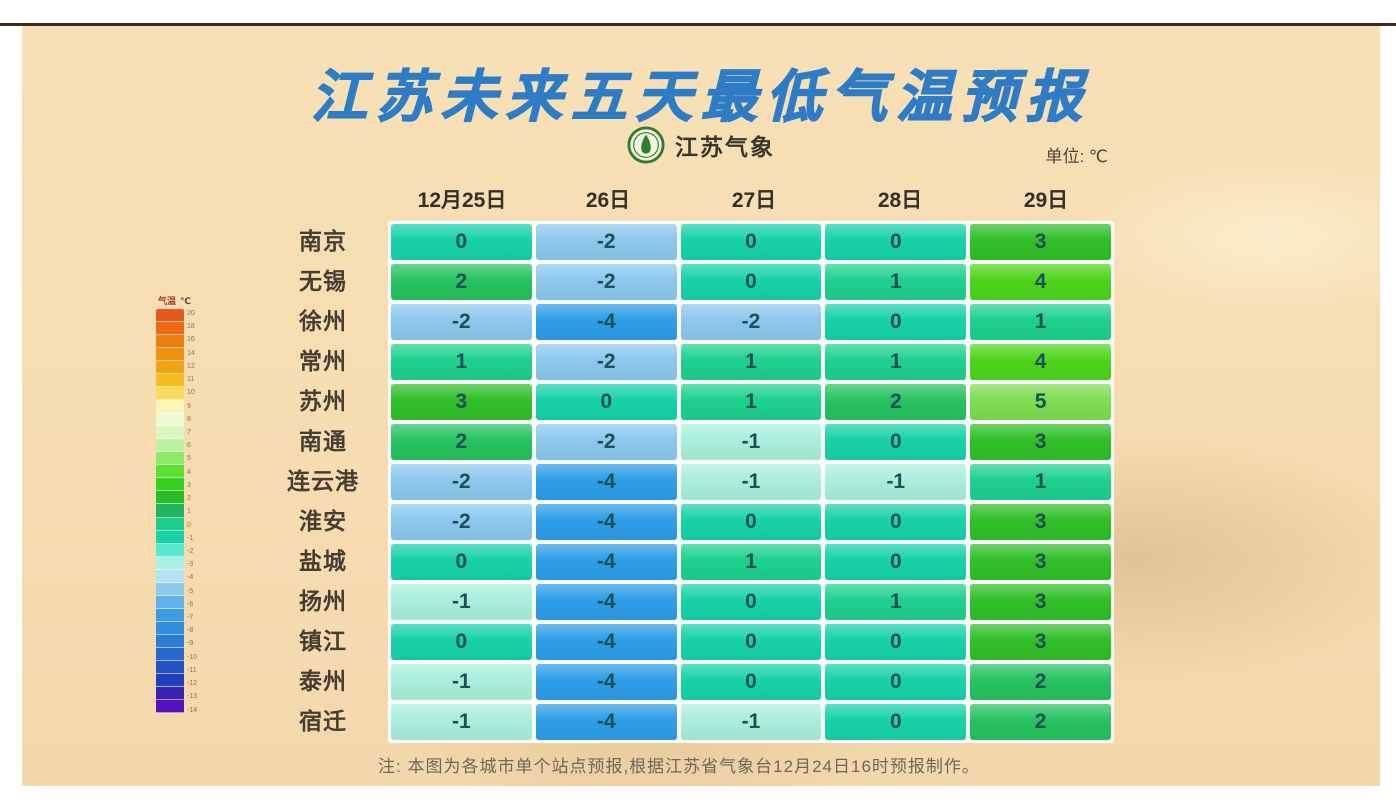 Image resolution: width=1396 pixels, height=806 pixels. I want to click on legend-tick: -1, so click(190, 538).